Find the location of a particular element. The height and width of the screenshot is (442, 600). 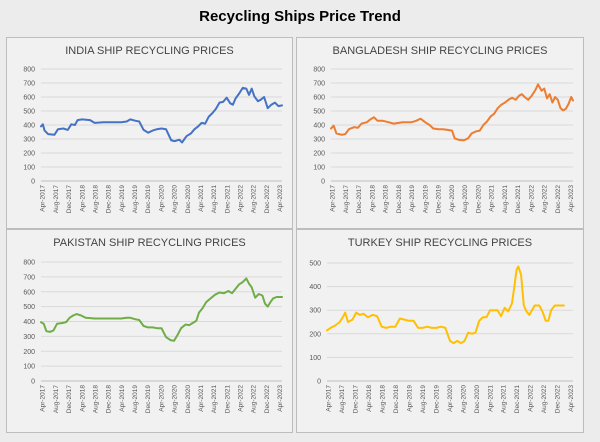

bangladesh-price-line is located at coordinates (452, 112).